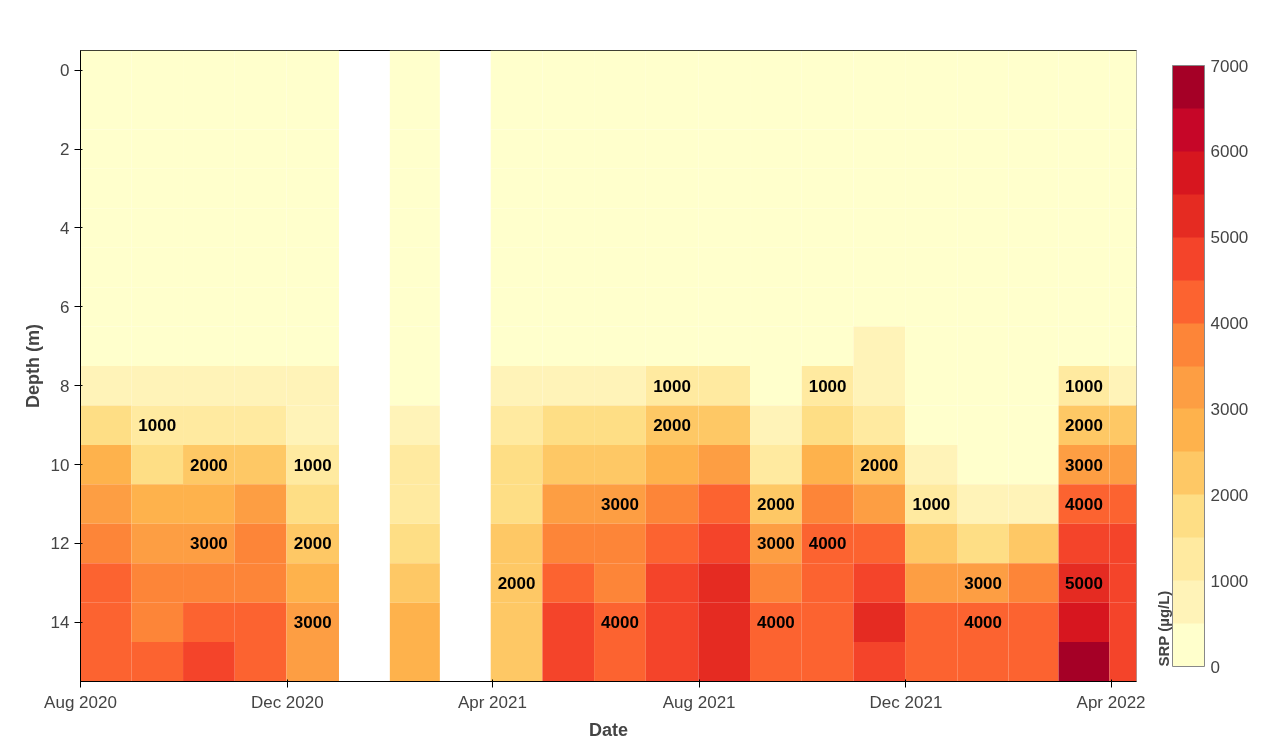 Image resolution: width=1266 pixels, height=751 pixels. What do you see at coordinates (1215, 667) in the screenshot?
I see `color-bar-label: 0` at bounding box center [1215, 667].